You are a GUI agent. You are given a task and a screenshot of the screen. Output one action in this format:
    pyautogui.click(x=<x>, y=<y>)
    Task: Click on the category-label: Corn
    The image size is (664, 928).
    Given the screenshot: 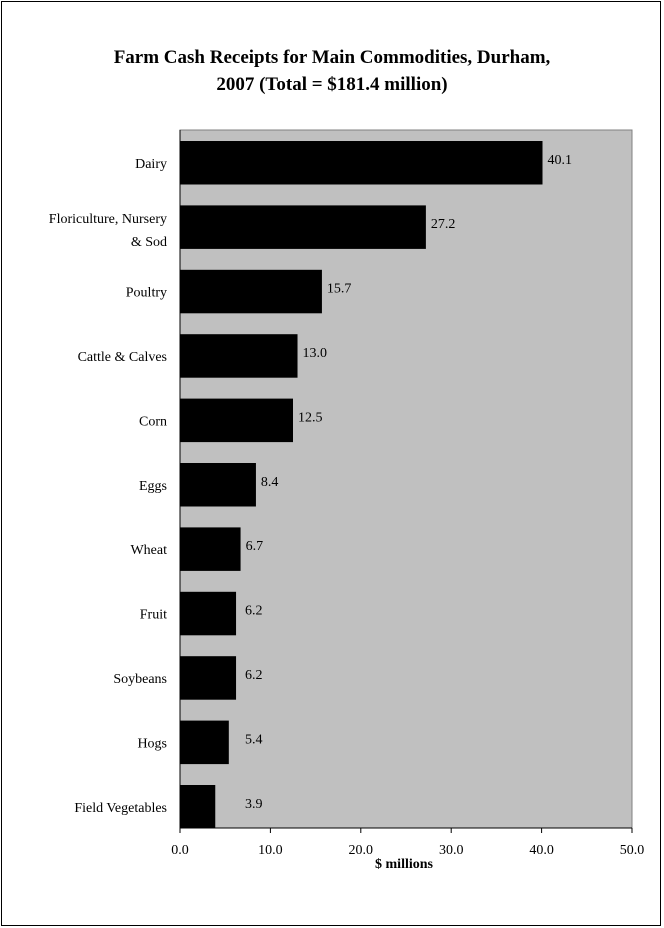 What is the action you would take?
    pyautogui.click(x=153, y=421)
    